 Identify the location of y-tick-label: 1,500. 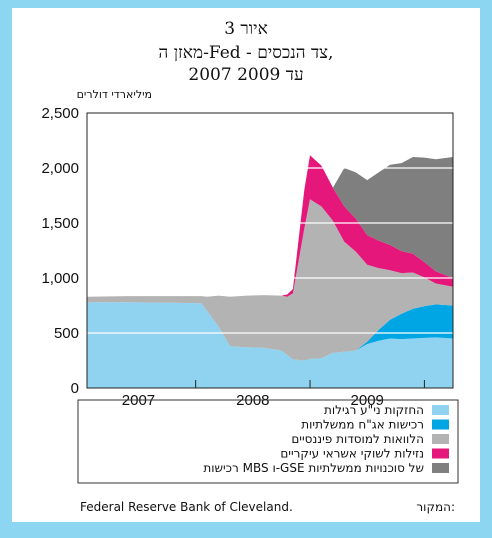
(60, 223).